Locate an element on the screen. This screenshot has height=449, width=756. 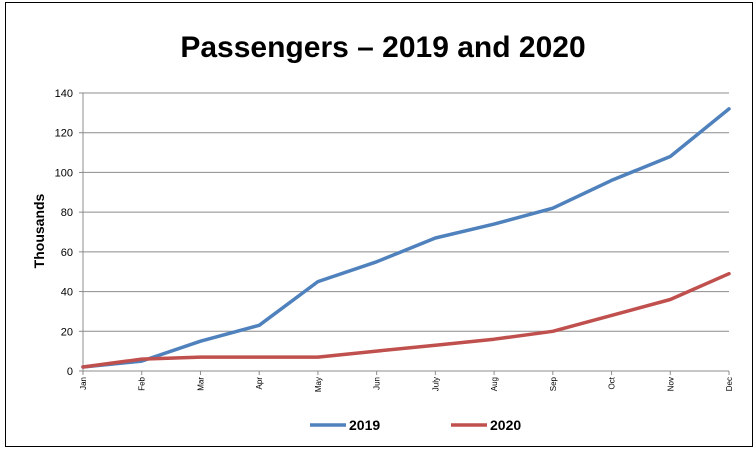
x-tick-label: Nov is located at coordinates (670, 384).